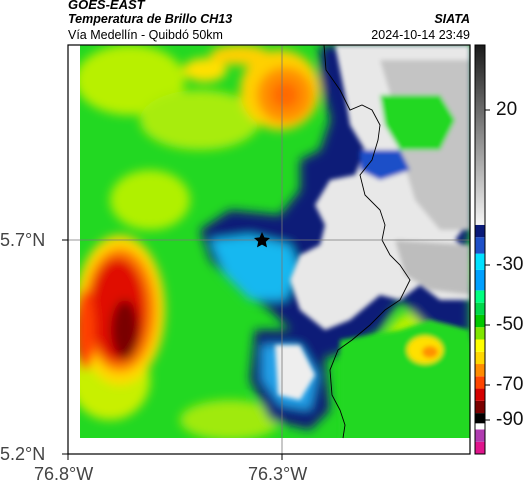 Image resolution: width=526 pixels, height=491 pixels. I want to click on colorbar, so click(480, 249).